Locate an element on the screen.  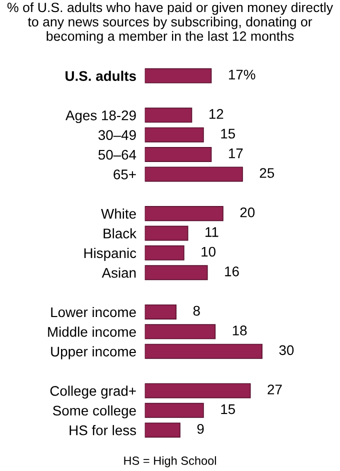
data-label: 8 is located at coordinates (196, 311).